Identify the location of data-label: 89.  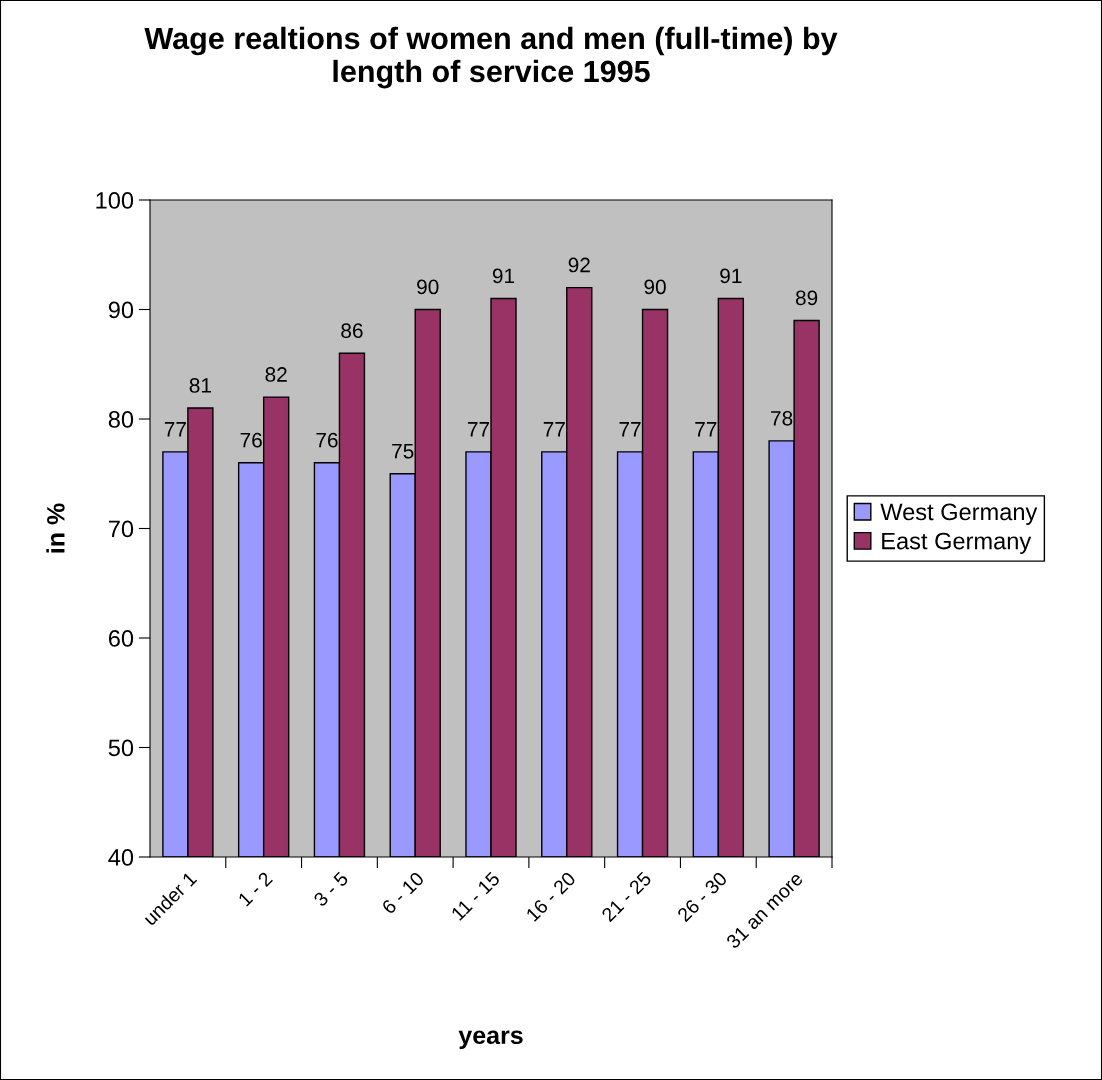
(806, 298).